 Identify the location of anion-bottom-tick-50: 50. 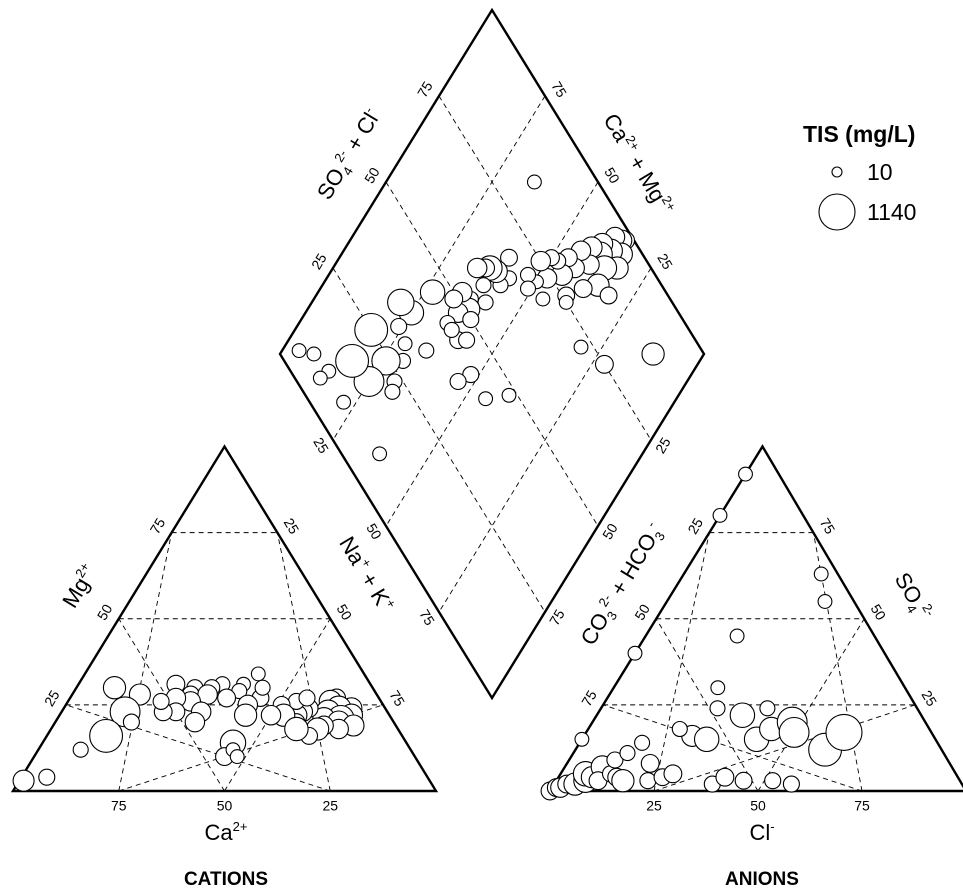
(758, 806).